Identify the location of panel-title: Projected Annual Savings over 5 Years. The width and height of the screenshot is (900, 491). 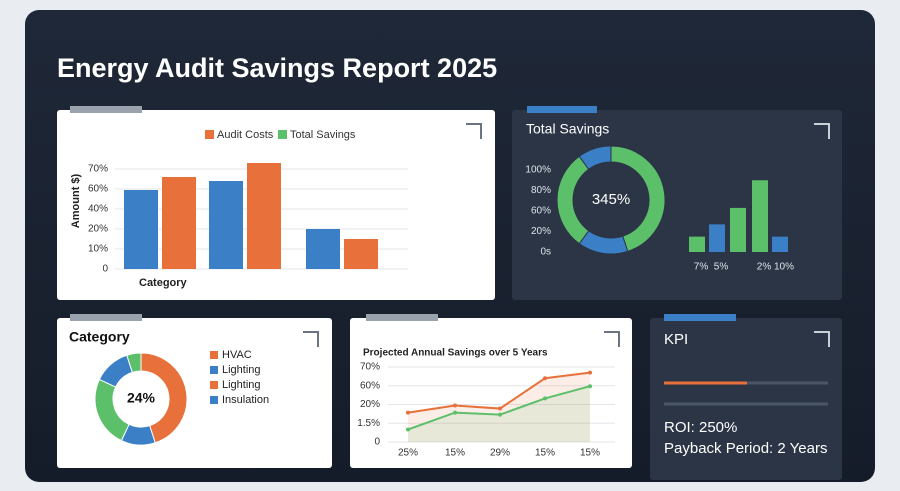
(455, 353).